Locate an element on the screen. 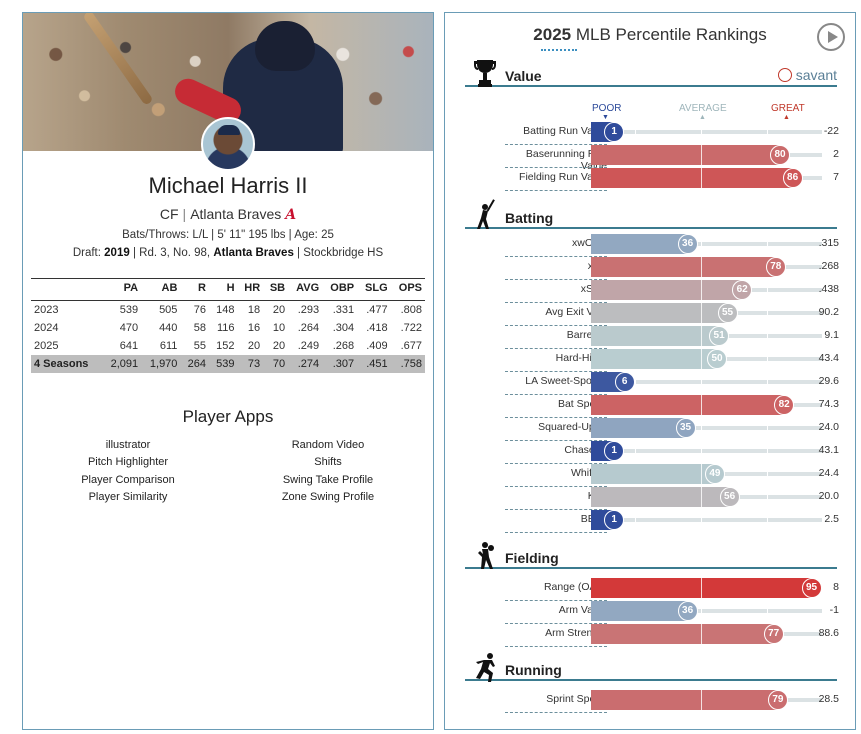  stats-cell: .274 is located at coordinates (305, 364).